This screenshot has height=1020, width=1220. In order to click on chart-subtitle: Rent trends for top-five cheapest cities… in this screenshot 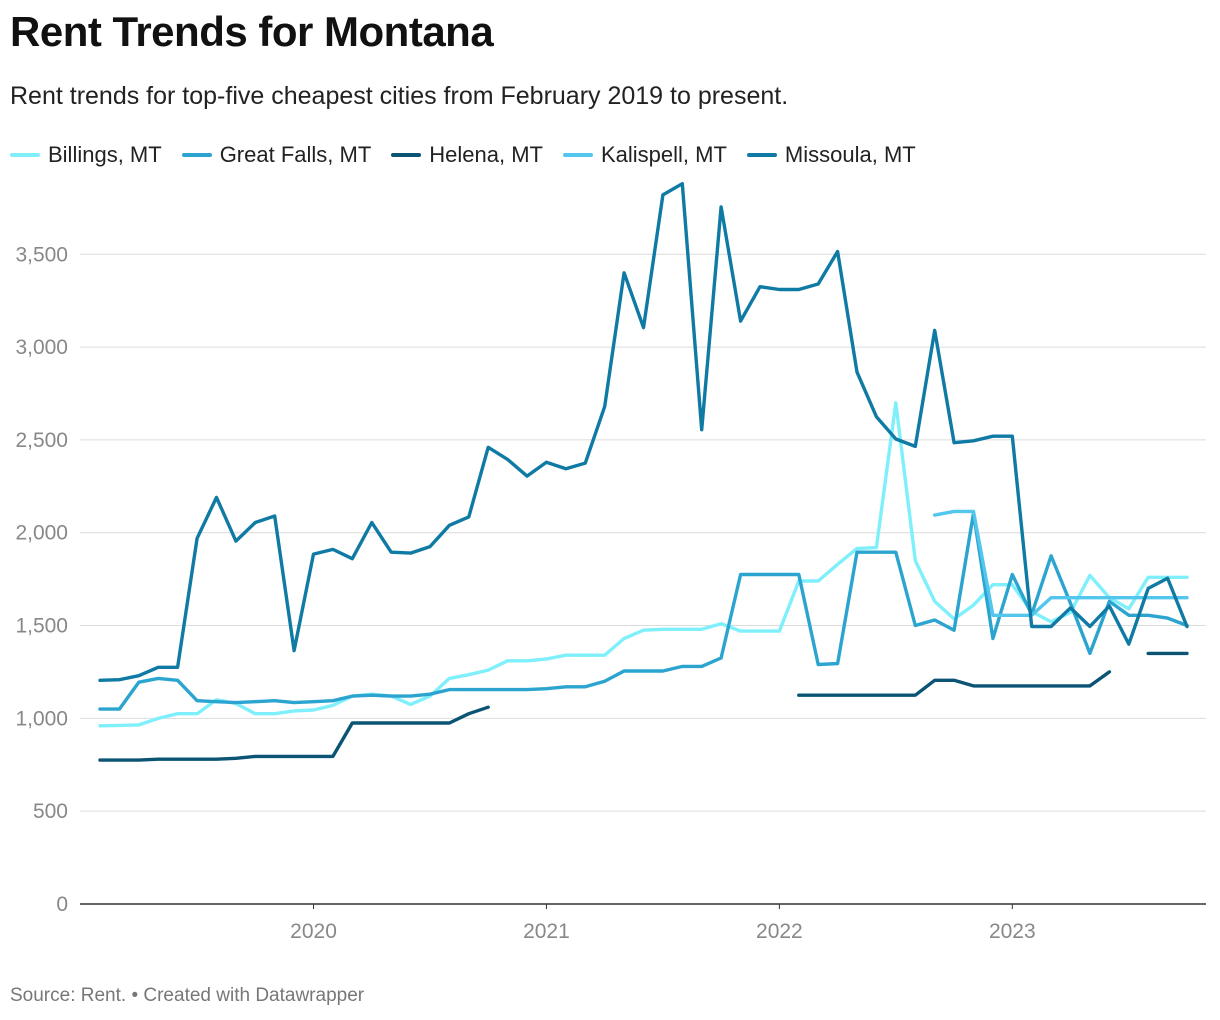, I will do `click(399, 96)`.